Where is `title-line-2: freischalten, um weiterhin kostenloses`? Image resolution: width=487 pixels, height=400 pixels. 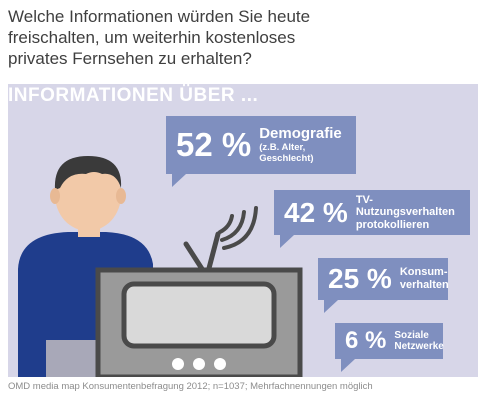
title-line-2: freischalten, um weiterhin kostenloses is located at coordinates (152, 37).